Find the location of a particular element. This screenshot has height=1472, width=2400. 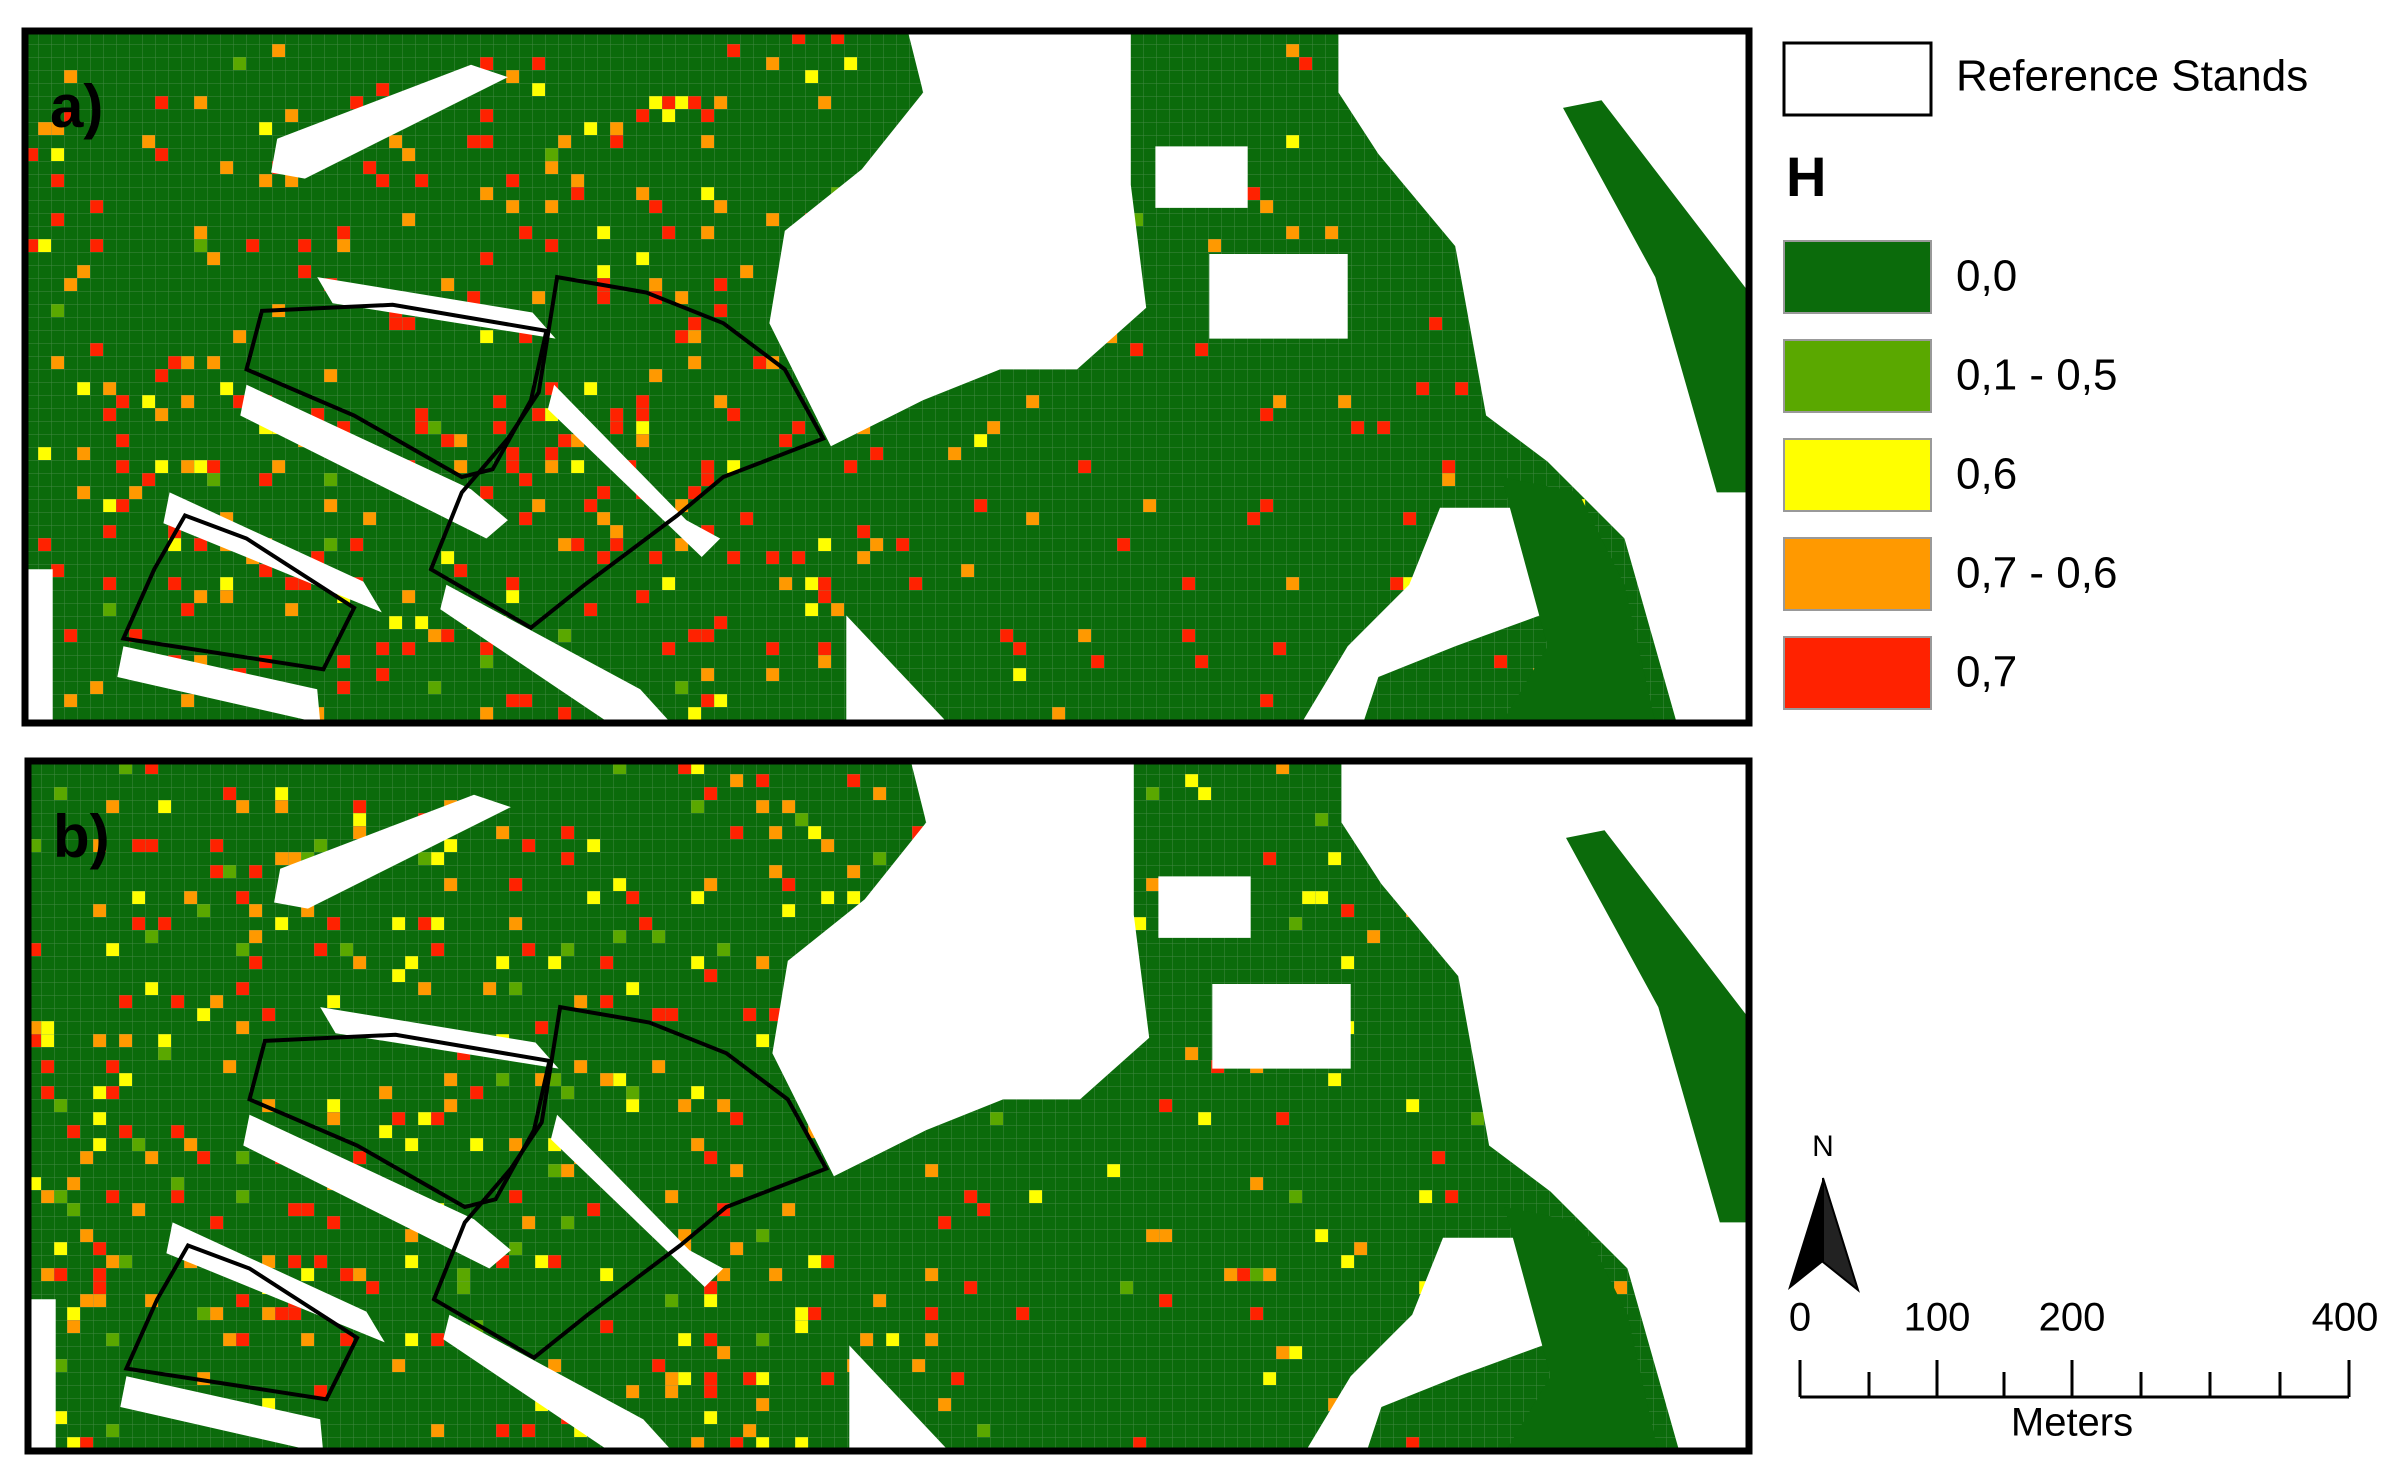

panel-label: b) is located at coordinates (81, 836).